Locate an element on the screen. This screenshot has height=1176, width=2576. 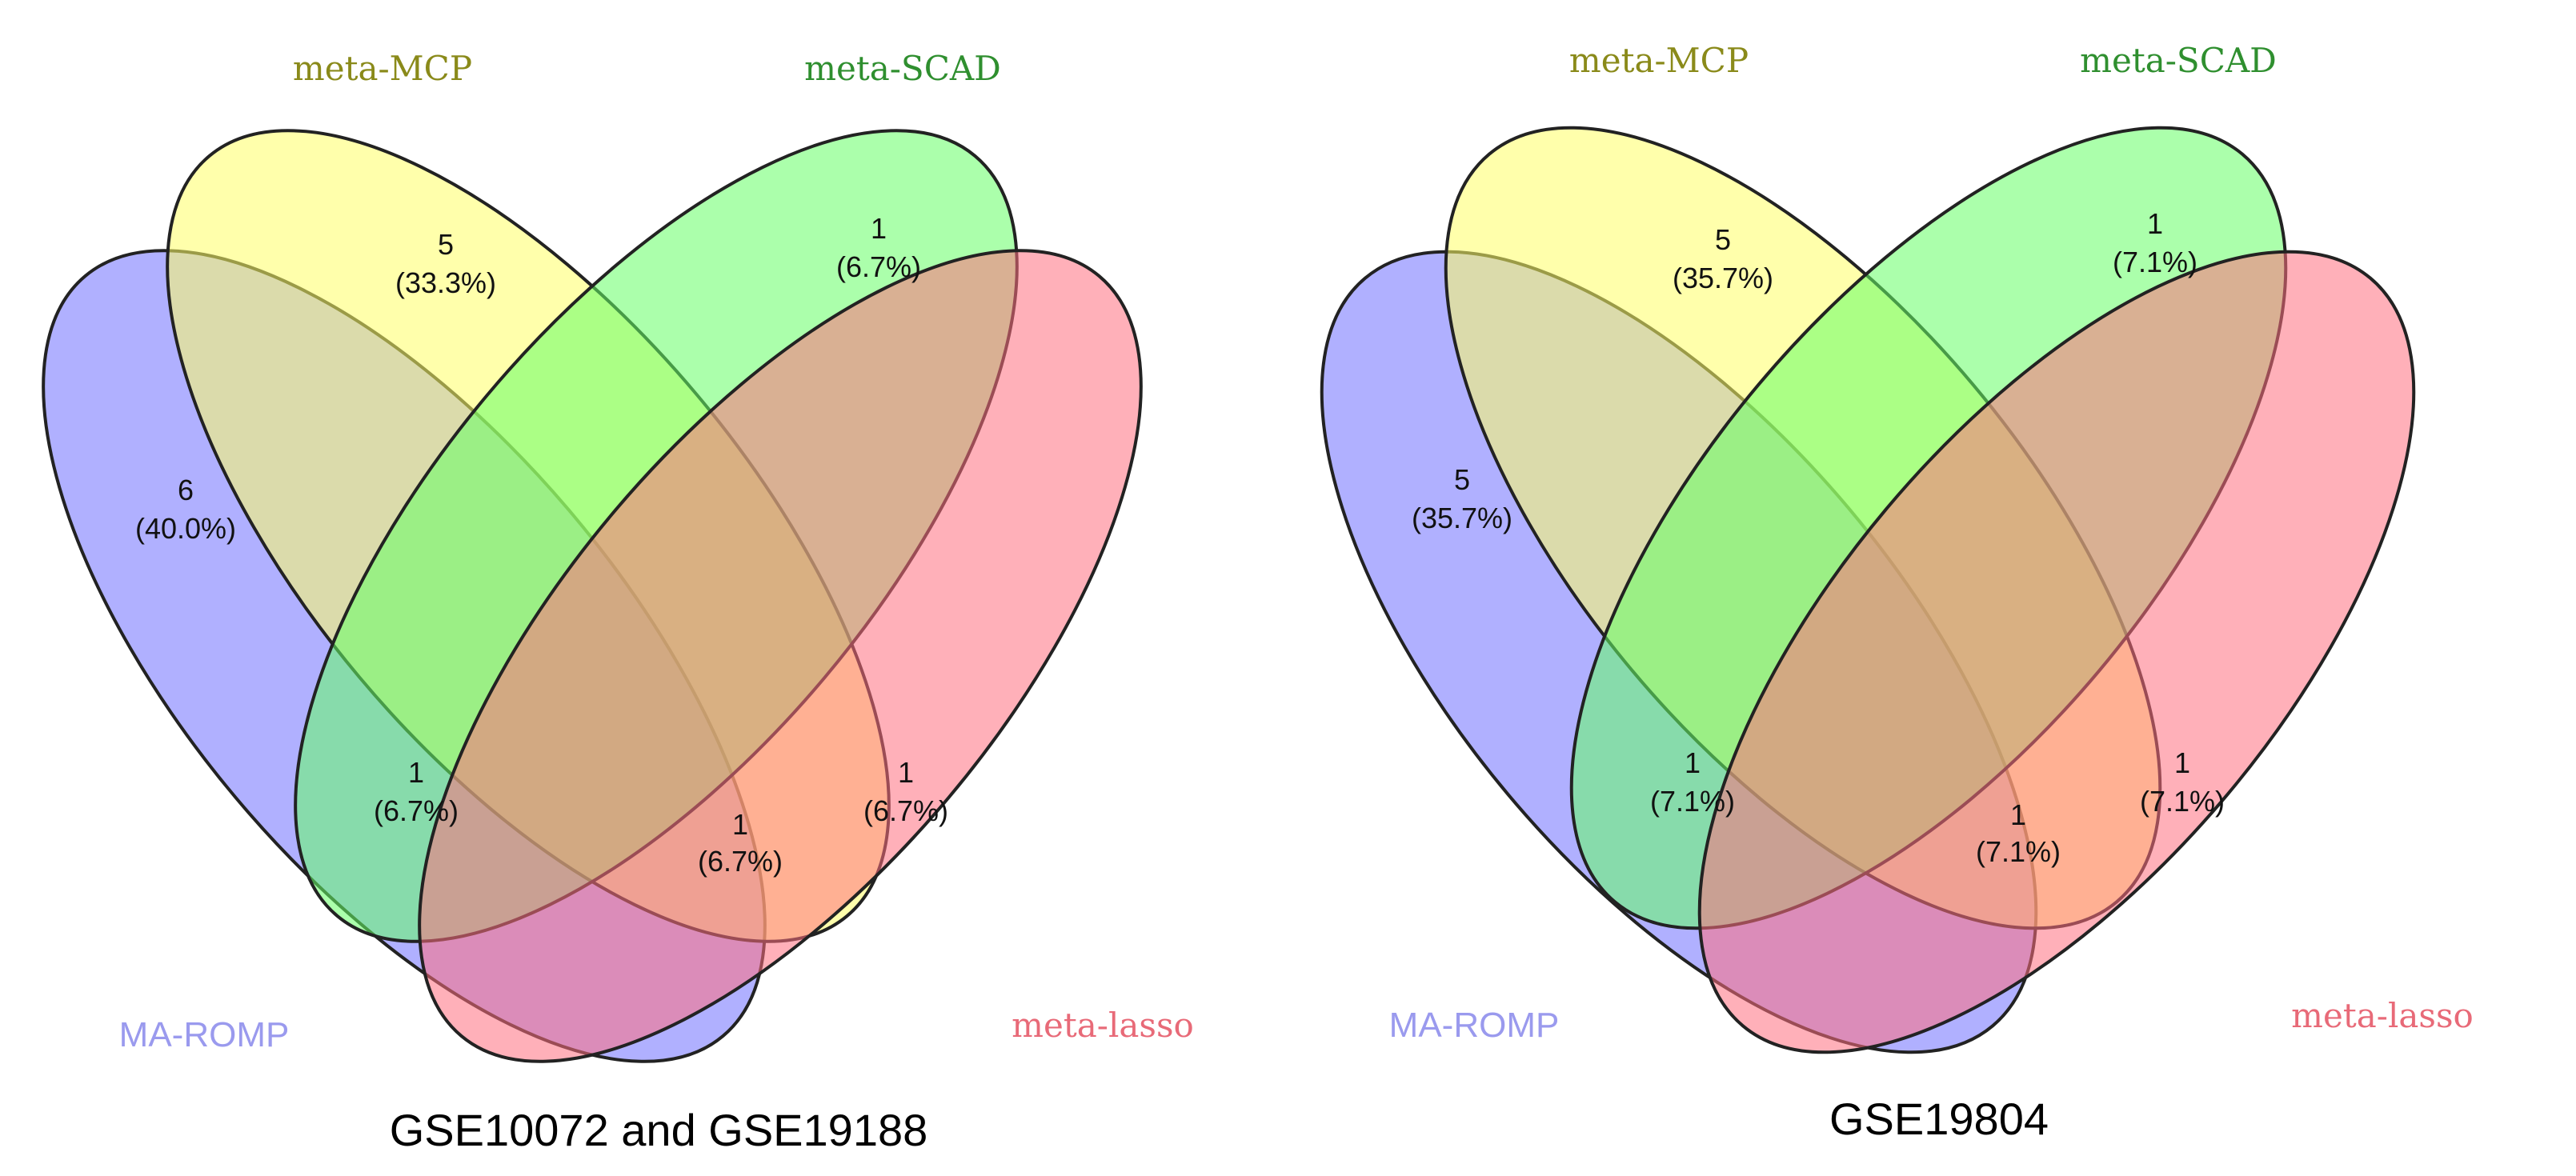
region-pct-mcp-only: (35.7%) is located at coordinates (1723, 278).